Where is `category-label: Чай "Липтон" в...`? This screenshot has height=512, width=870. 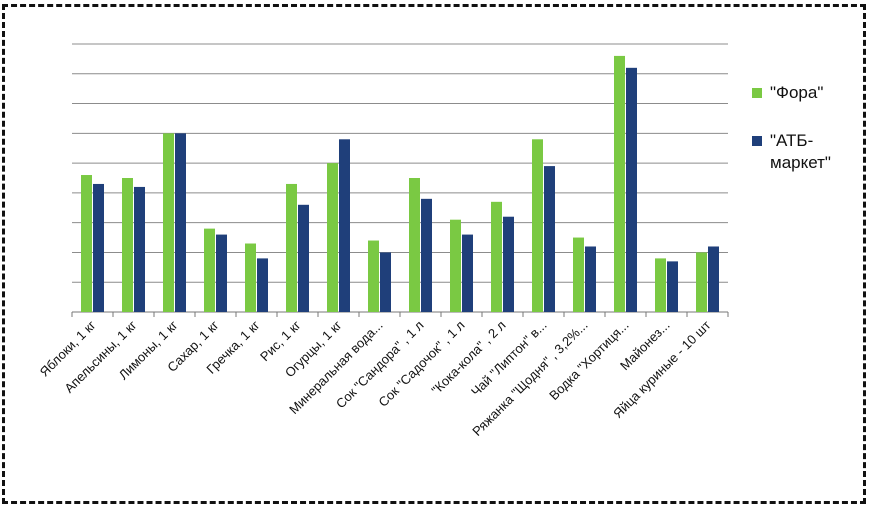
category-label: Чай "Липтон" в... is located at coordinates (509, 359).